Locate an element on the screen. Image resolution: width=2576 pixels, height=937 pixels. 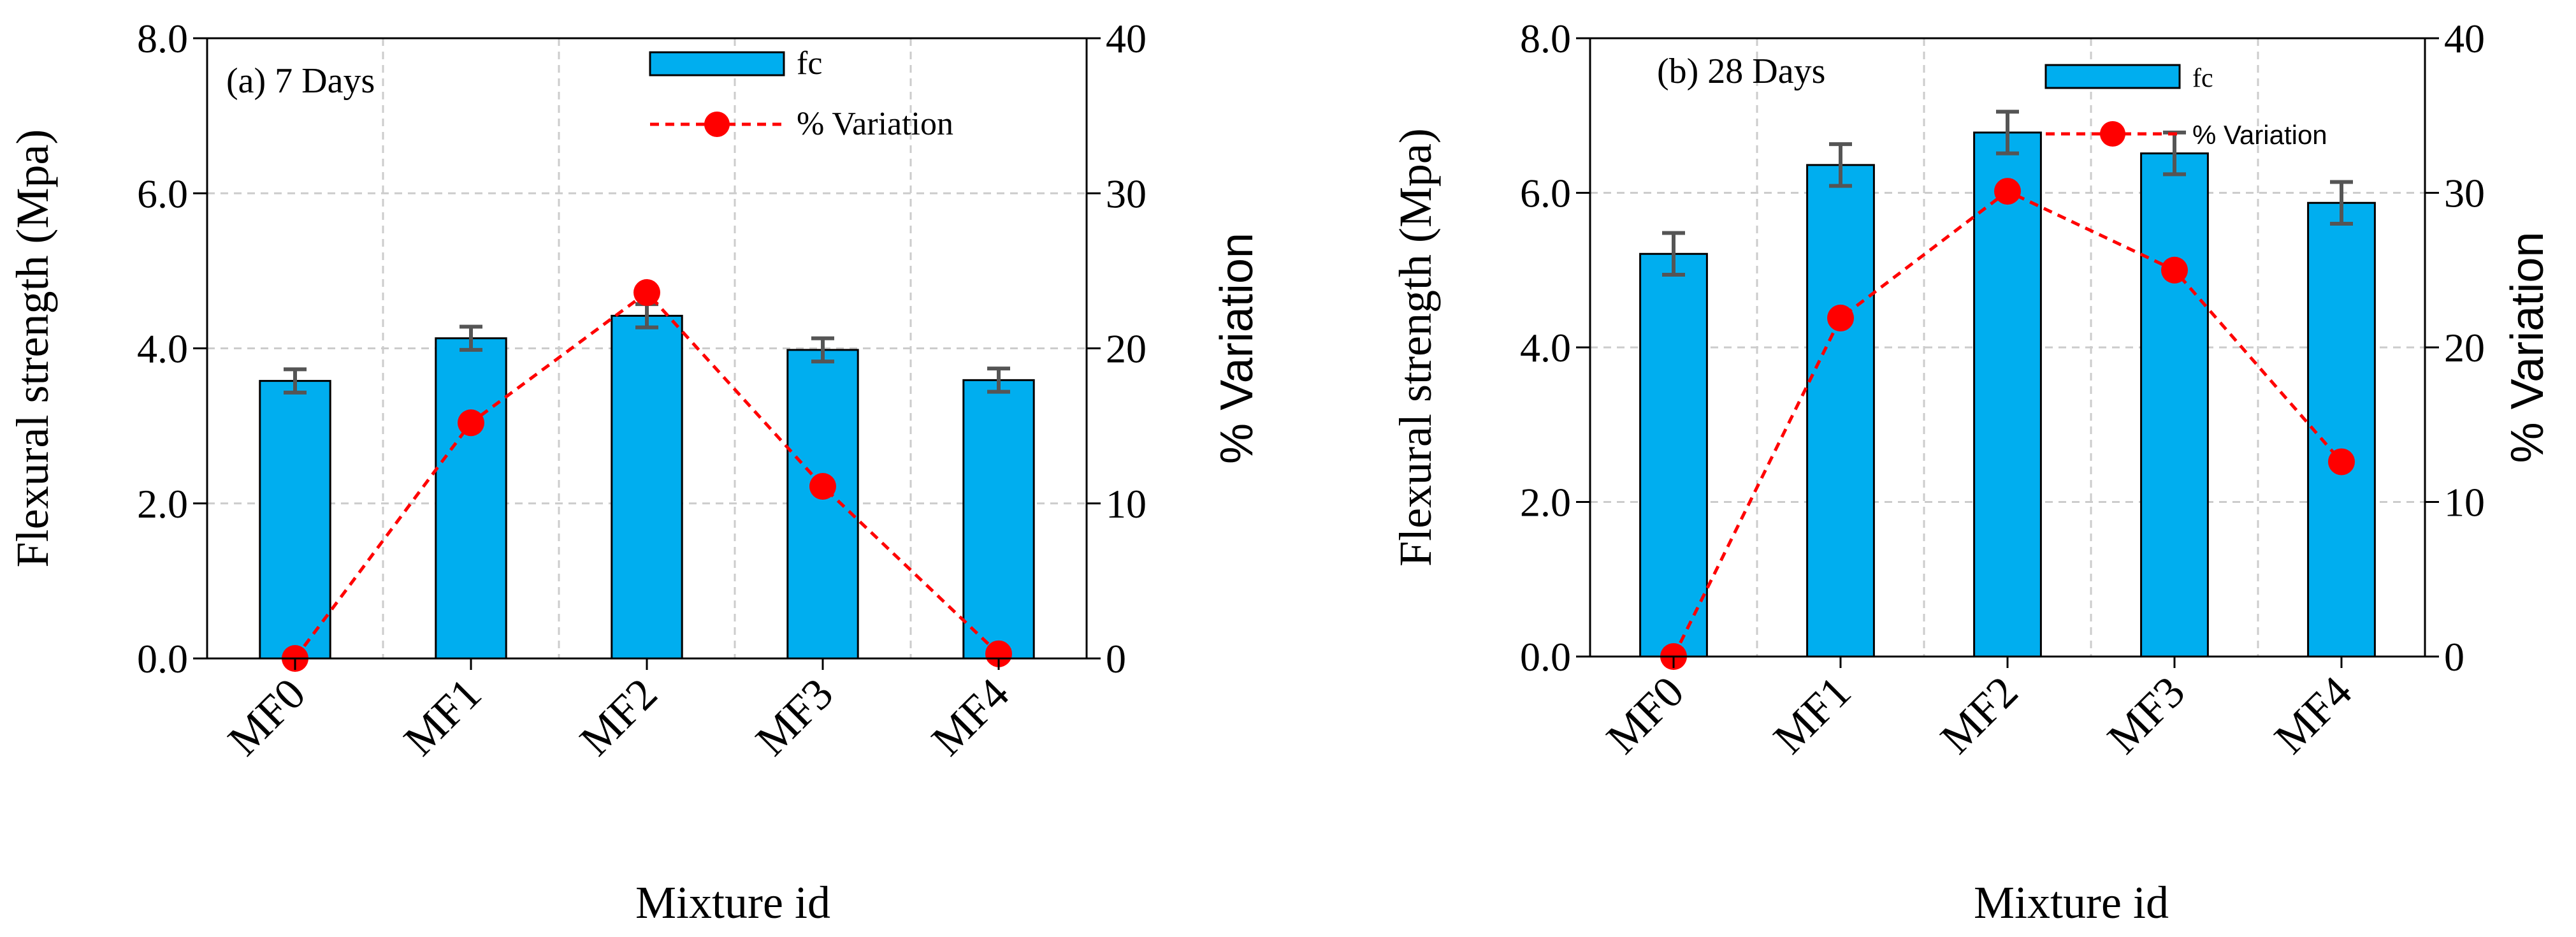
error-bar-MF2 is located at coordinates (2007, 133).